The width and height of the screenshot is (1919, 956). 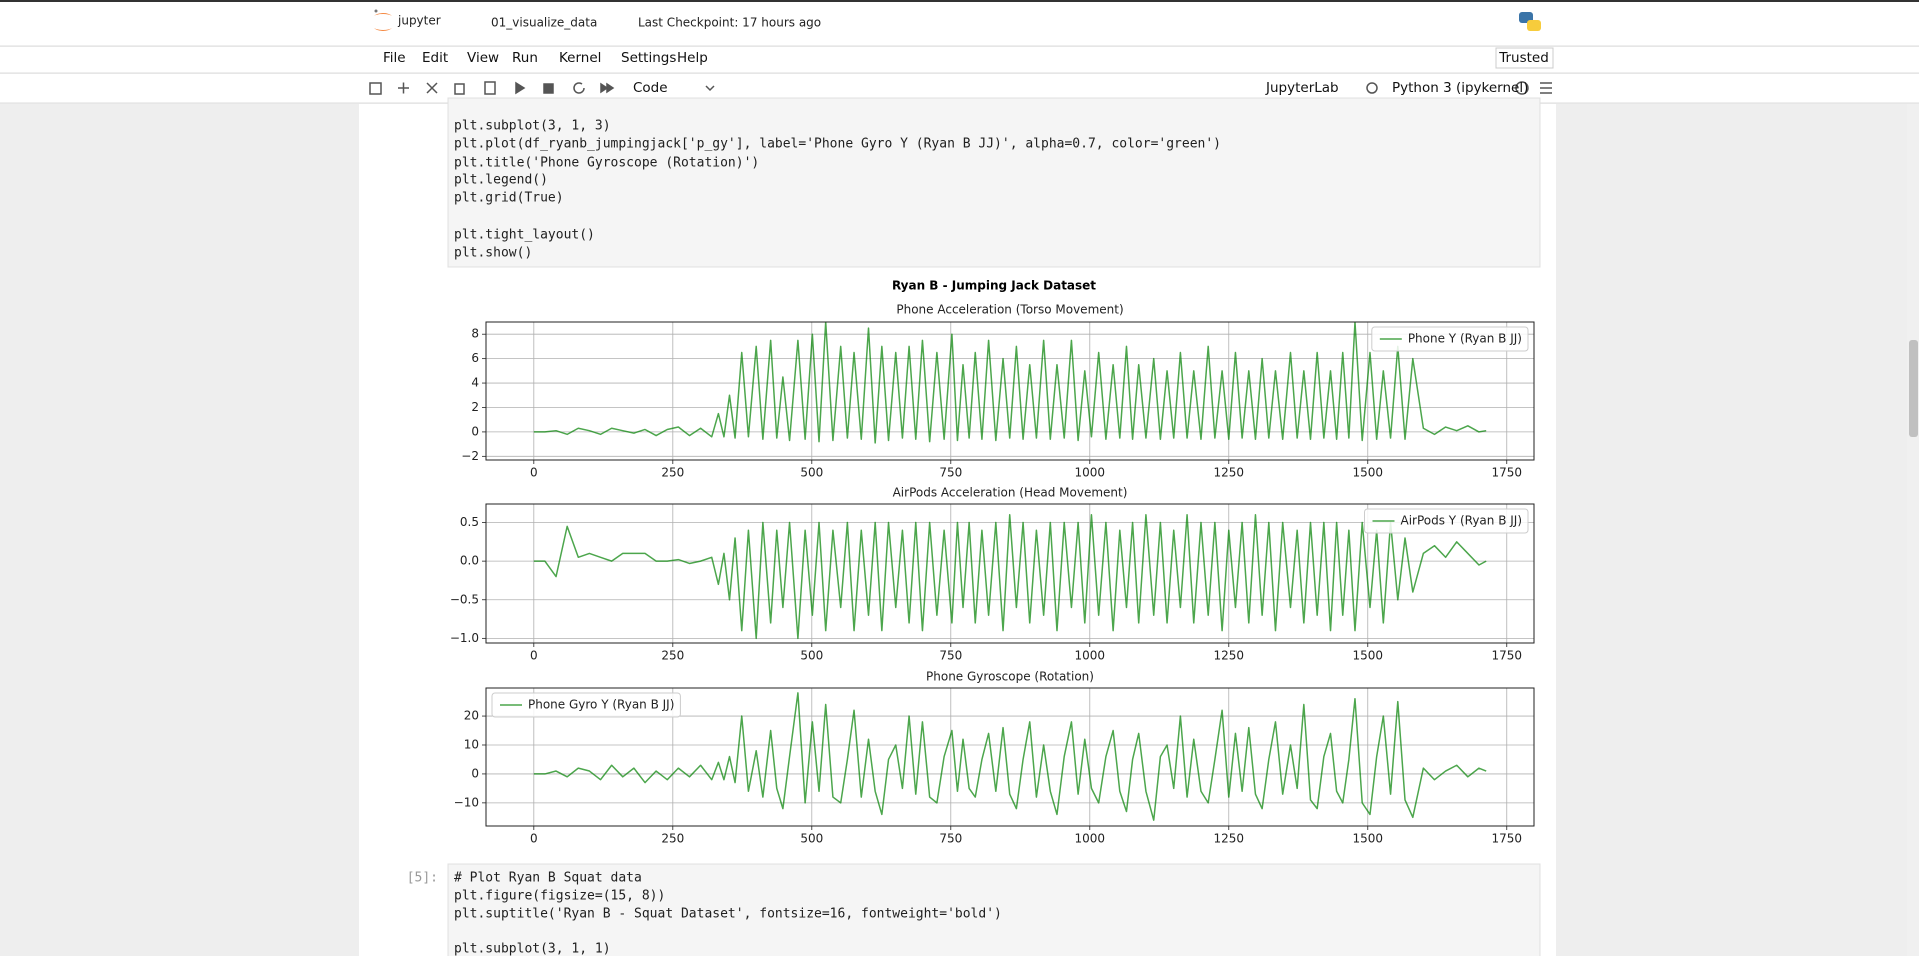 I want to click on cell-prompt: [5]:, so click(x=422, y=878).